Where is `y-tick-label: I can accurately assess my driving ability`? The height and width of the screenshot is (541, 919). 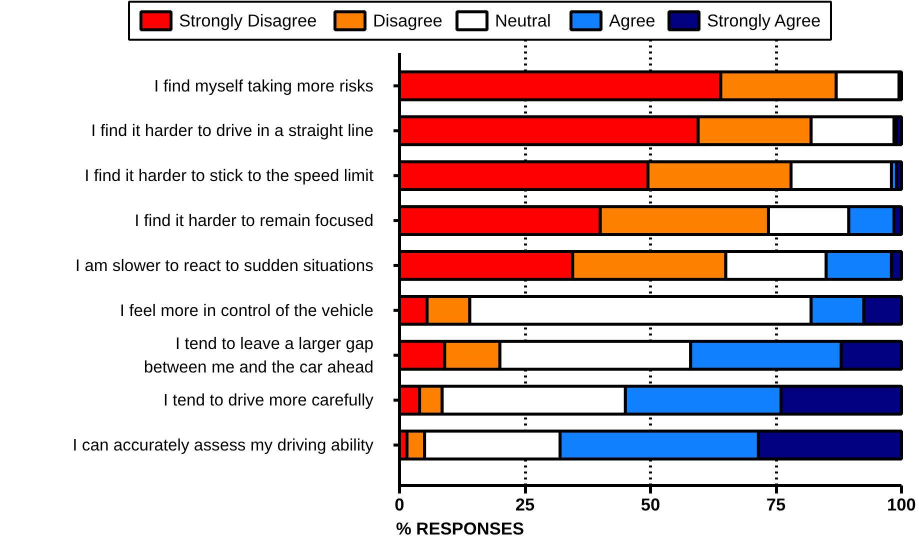 y-tick-label: I can accurately assess my driving ability is located at coordinates (223, 445).